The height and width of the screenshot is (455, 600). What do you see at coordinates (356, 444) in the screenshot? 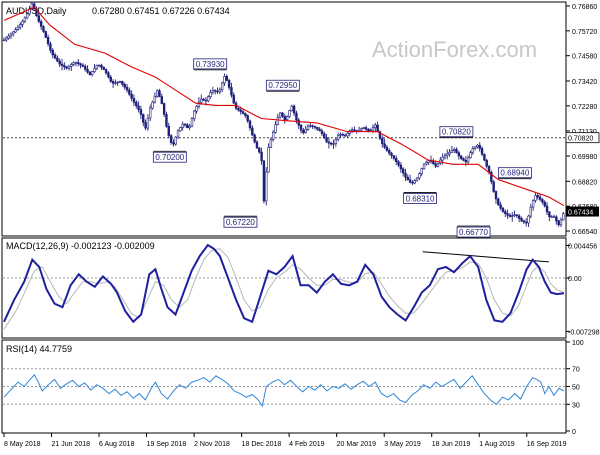
I see `date-tick-label: 20 Mar 2019` at bounding box center [356, 444].